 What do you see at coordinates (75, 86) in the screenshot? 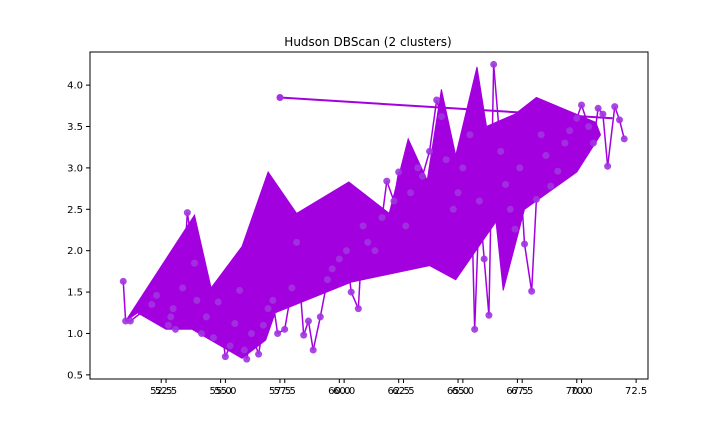
I see `y-tick-label: 4.0` at bounding box center [75, 86].